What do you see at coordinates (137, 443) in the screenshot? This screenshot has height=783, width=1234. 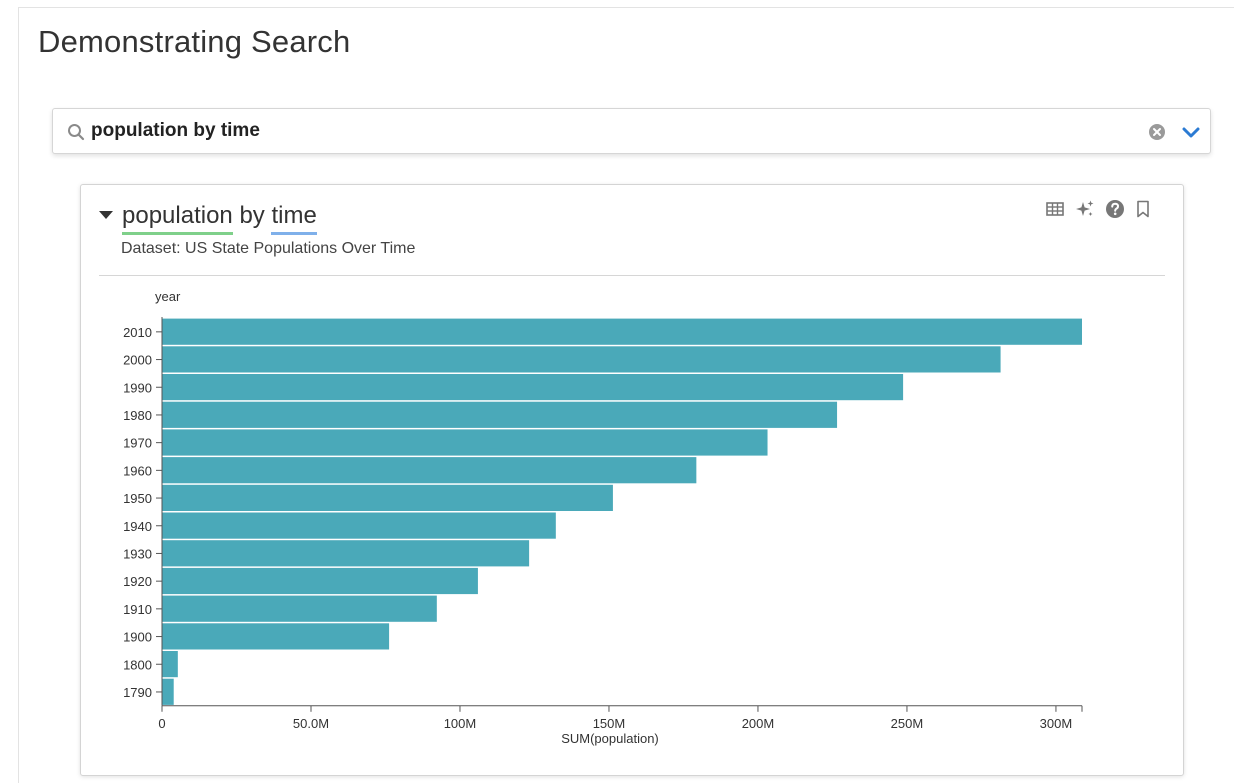 I see `y-tick-label: 1970` at bounding box center [137, 443].